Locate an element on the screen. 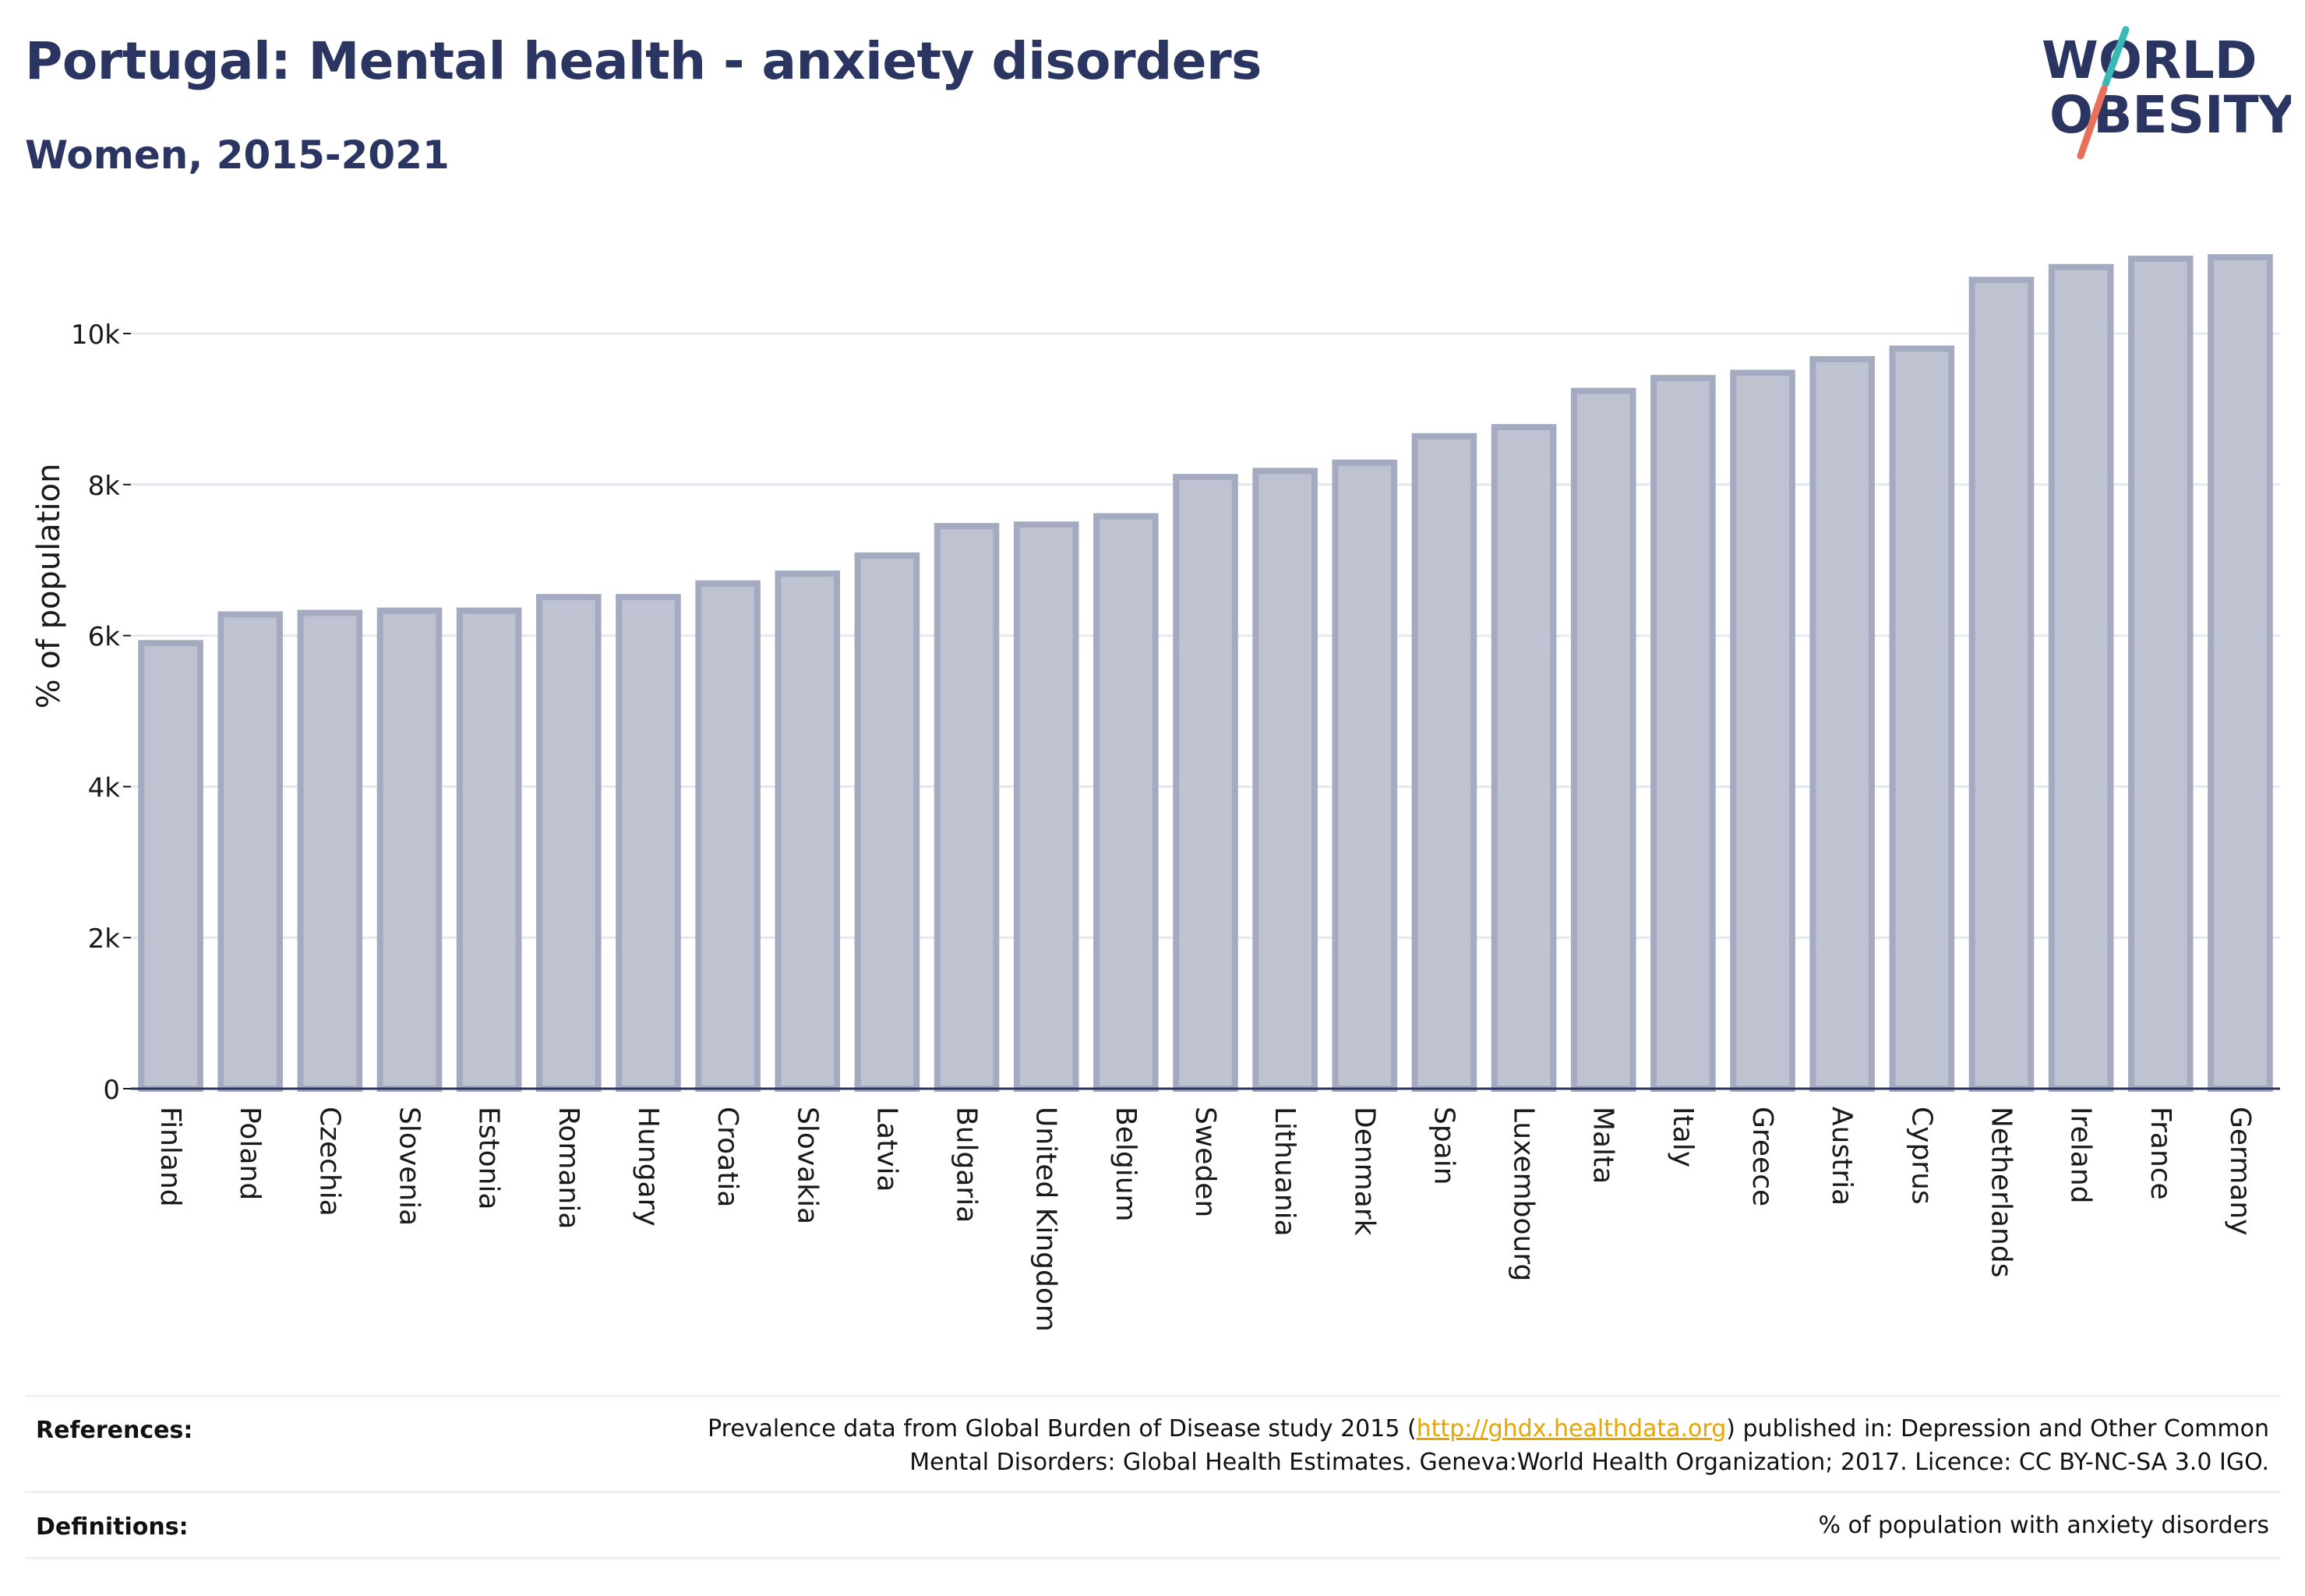 The height and width of the screenshot is (1596, 2305). footer-divider-top is located at coordinates (1152, 1396).